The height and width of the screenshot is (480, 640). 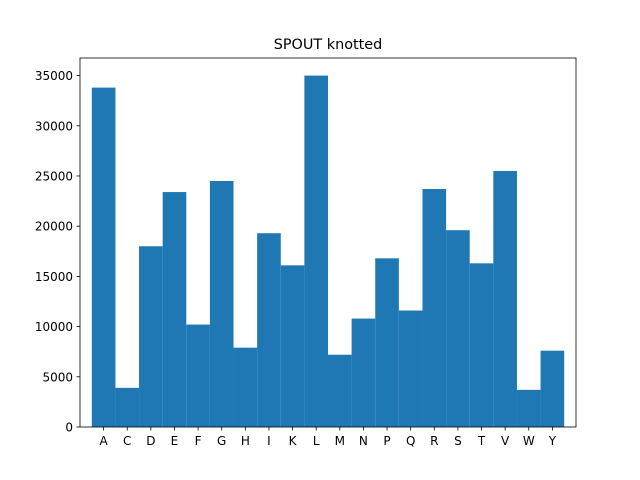 What do you see at coordinates (54, 227) in the screenshot?
I see `y-tick-label-20000: 20000` at bounding box center [54, 227].